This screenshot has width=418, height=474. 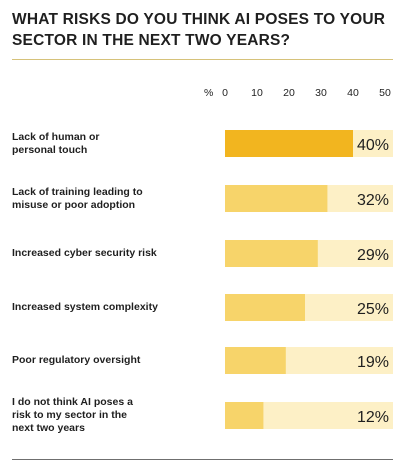 I want to click on value-label: 12%, so click(x=373, y=417).